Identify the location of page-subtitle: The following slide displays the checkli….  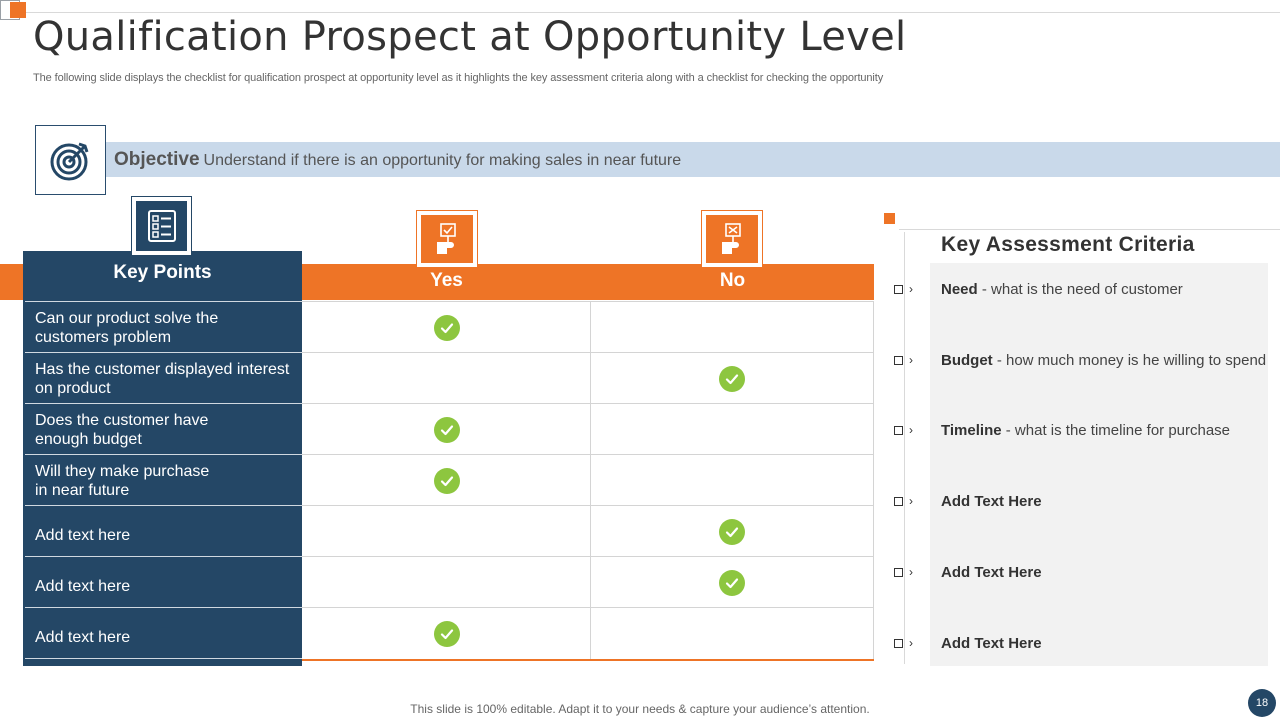
(458, 78).